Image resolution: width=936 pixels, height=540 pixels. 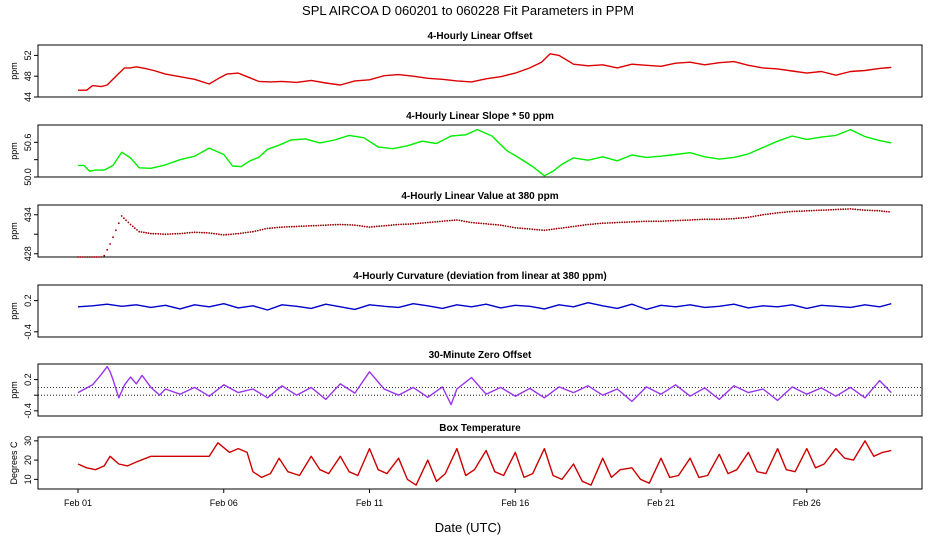 I want to click on panel-title: 4-Hourly Linear Slope * 50 ppm, so click(x=480, y=116).